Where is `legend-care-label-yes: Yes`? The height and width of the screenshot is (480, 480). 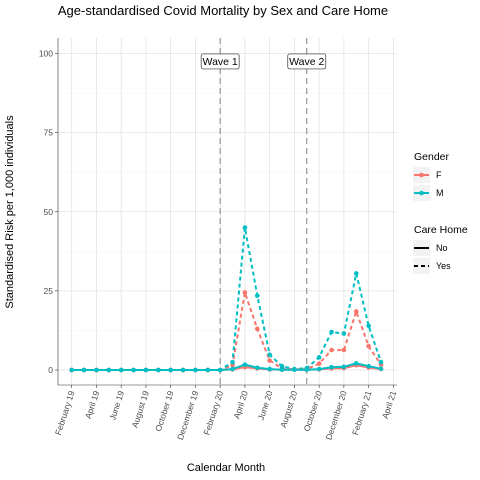 legend-care-label-yes: Yes is located at coordinates (443, 266).